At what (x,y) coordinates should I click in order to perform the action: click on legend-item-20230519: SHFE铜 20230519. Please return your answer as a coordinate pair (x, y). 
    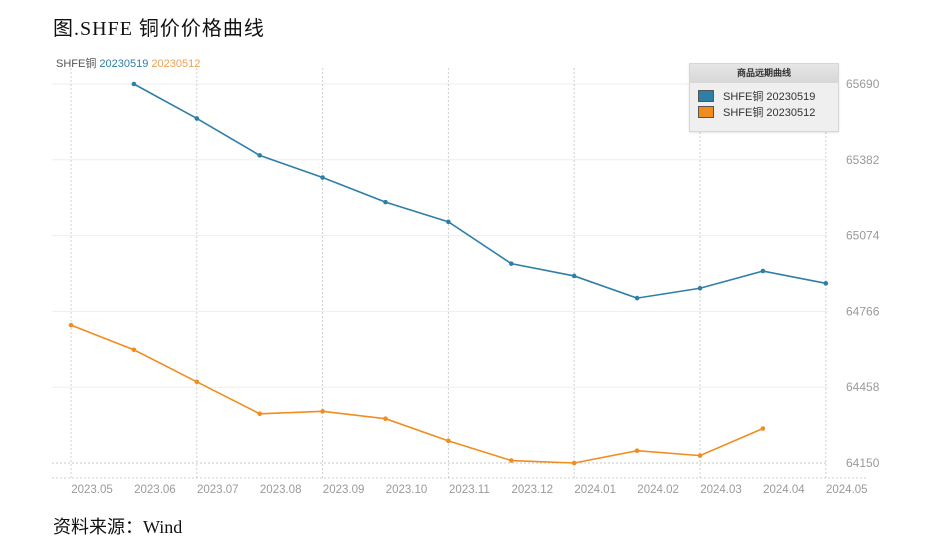
    Looking at the image, I should click on (764, 96).